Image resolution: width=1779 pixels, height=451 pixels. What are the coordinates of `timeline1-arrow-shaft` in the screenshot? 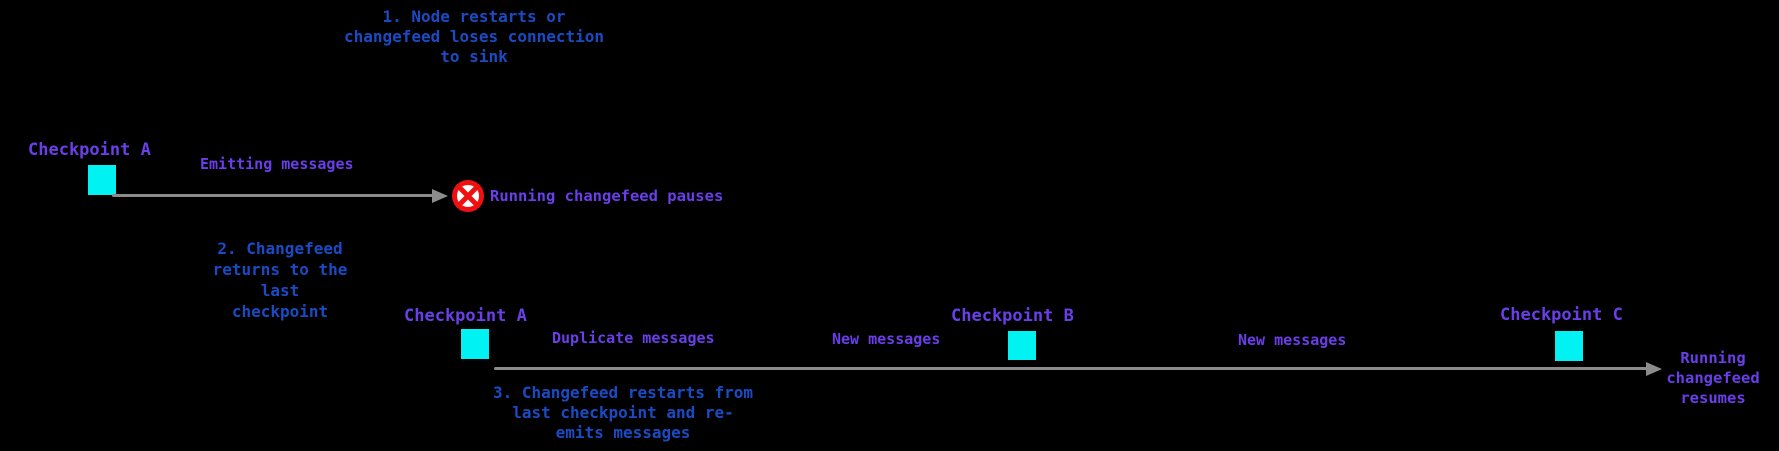 It's located at (273, 195).